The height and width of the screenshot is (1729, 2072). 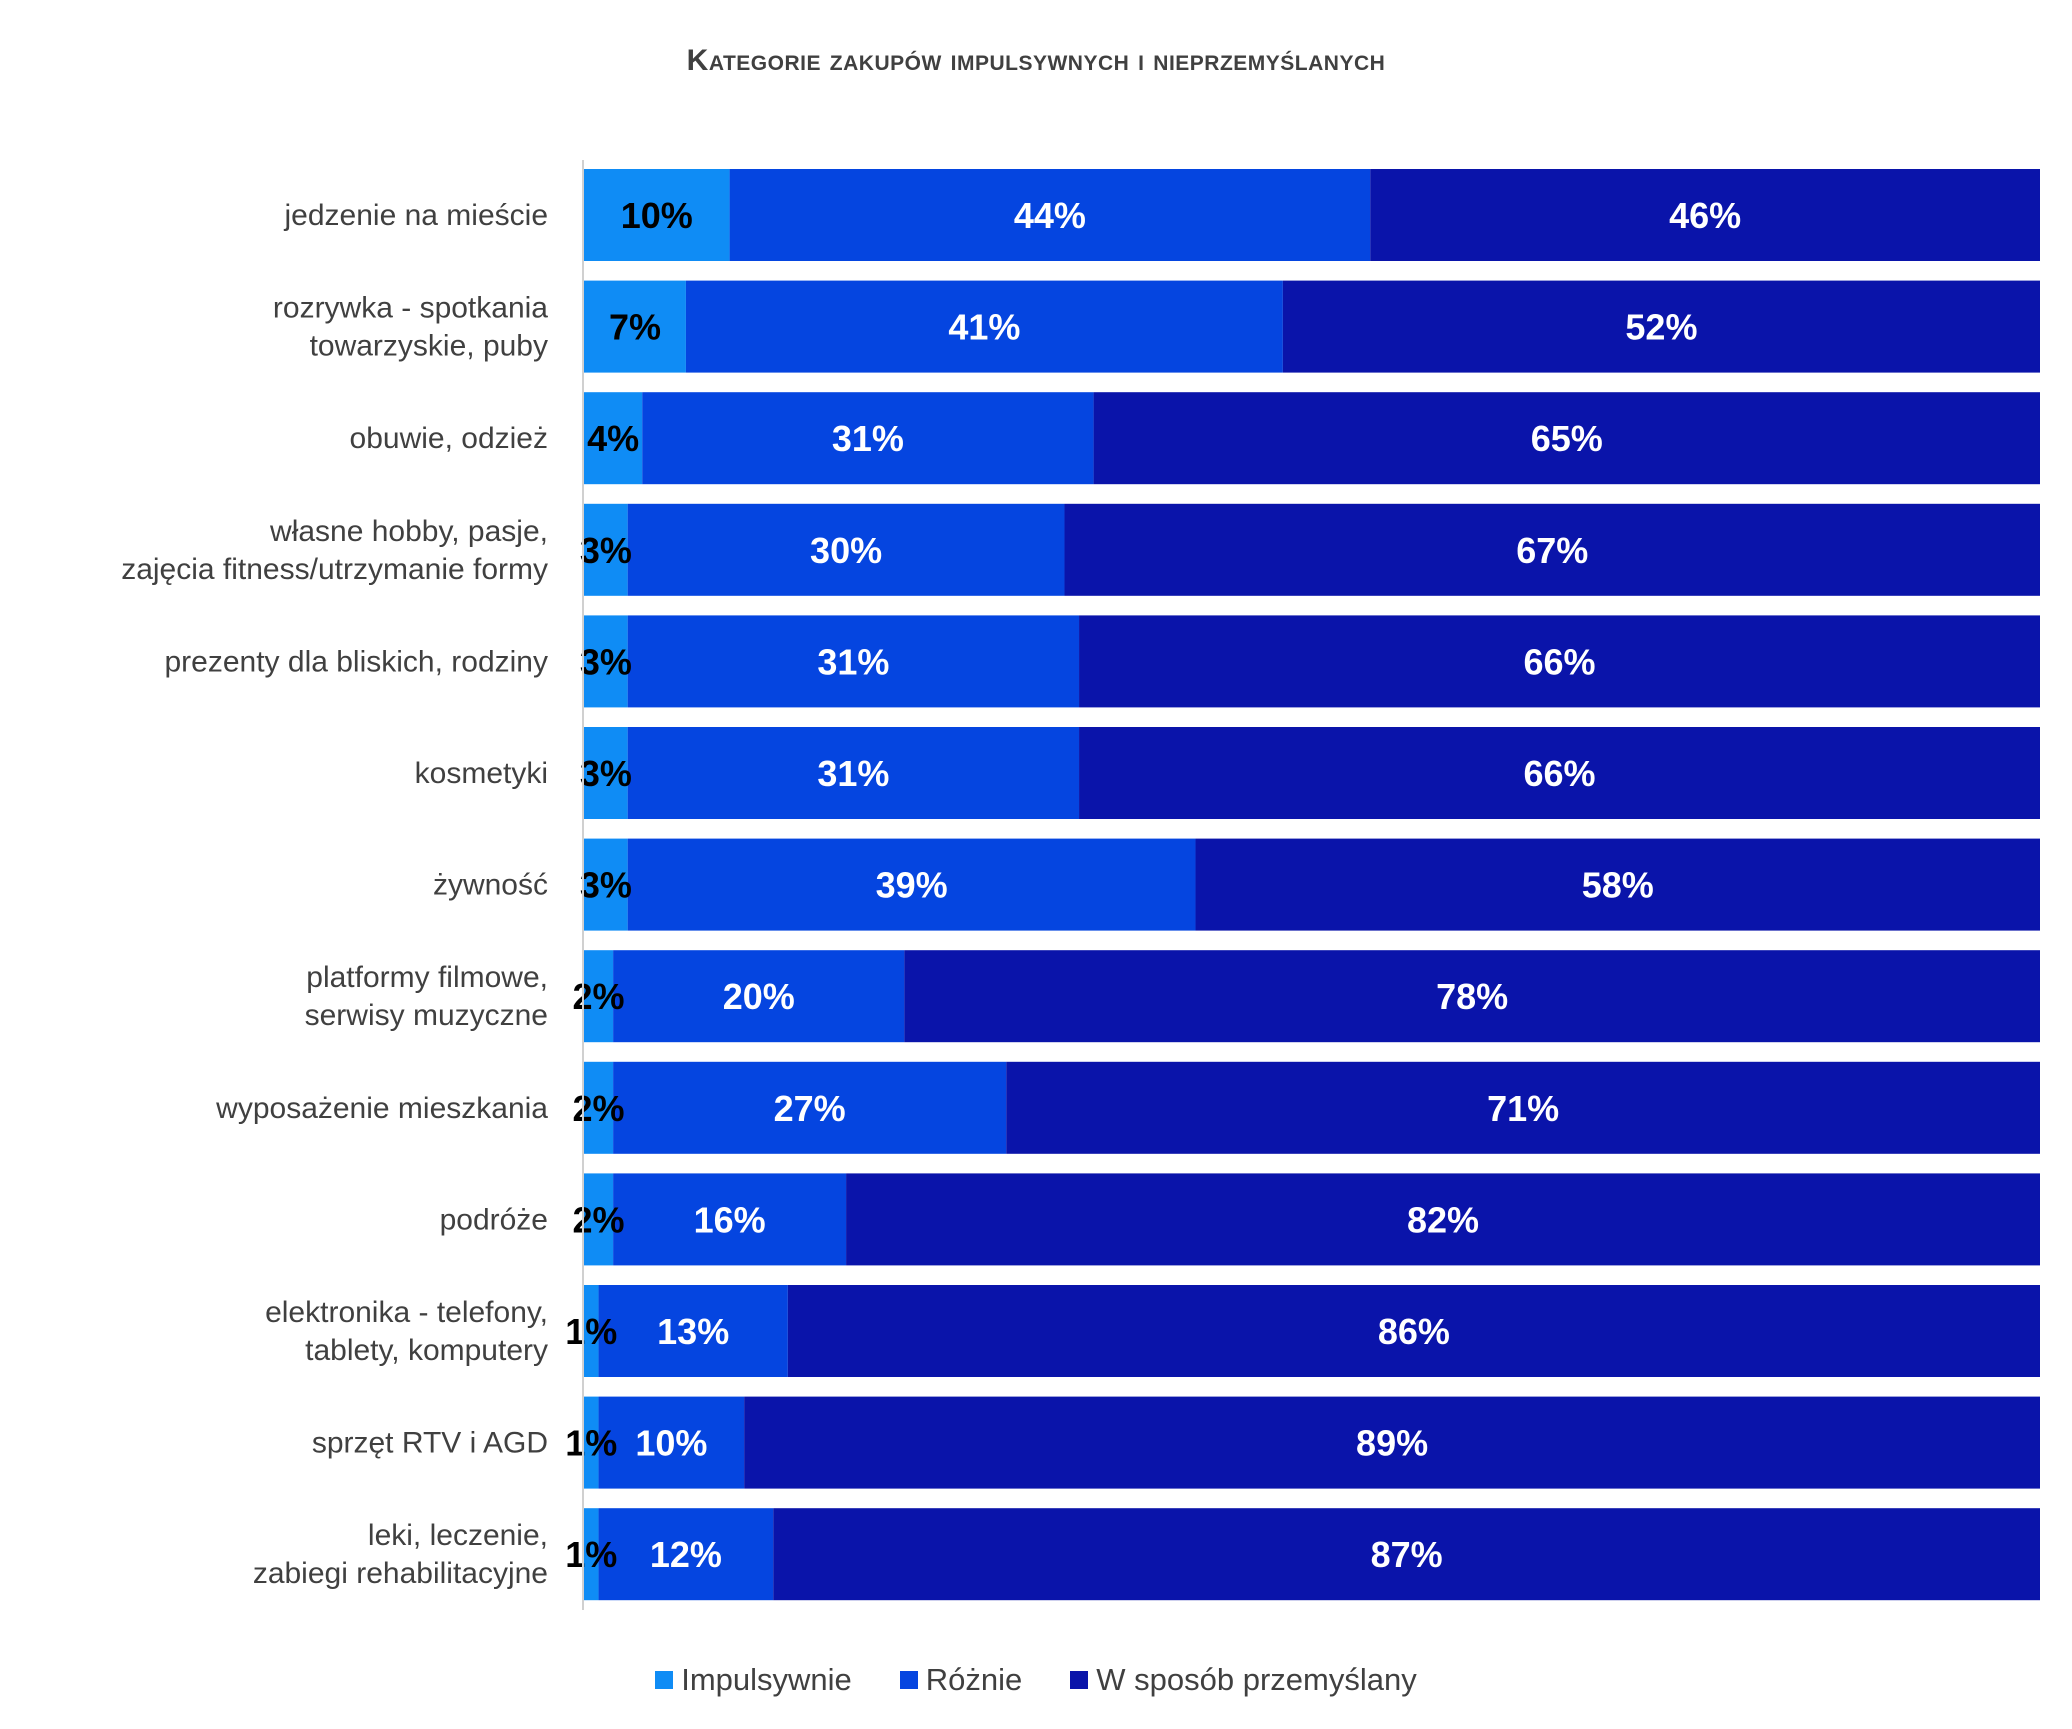 I want to click on data-label: 71%, so click(x=1523, y=1108).